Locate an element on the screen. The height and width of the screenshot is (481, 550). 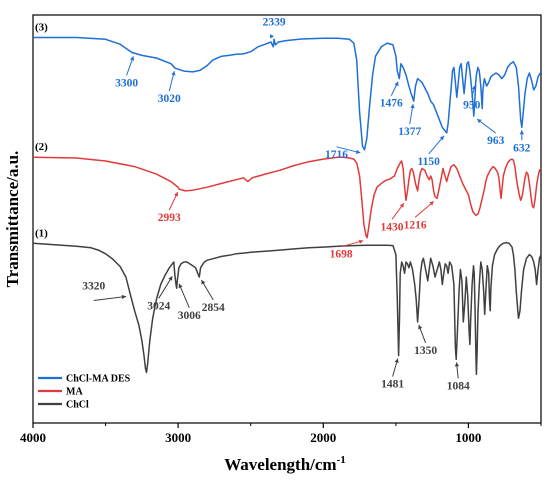
y-axis-title: Transmittance/a.u. is located at coordinates (12, 219).